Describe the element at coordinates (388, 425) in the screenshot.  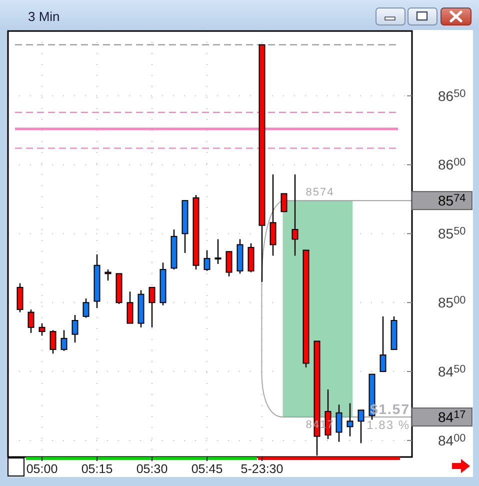
I see `annotation: 1.83 %` at that location.